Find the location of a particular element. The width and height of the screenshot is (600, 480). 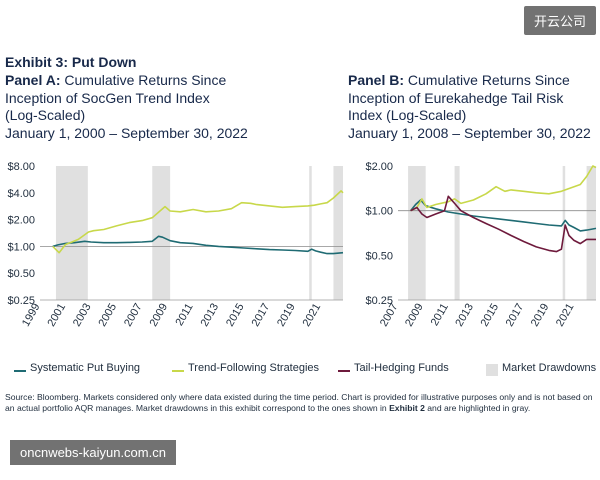

watermark-top: 开云公司 is located at coordinates (559, 20).